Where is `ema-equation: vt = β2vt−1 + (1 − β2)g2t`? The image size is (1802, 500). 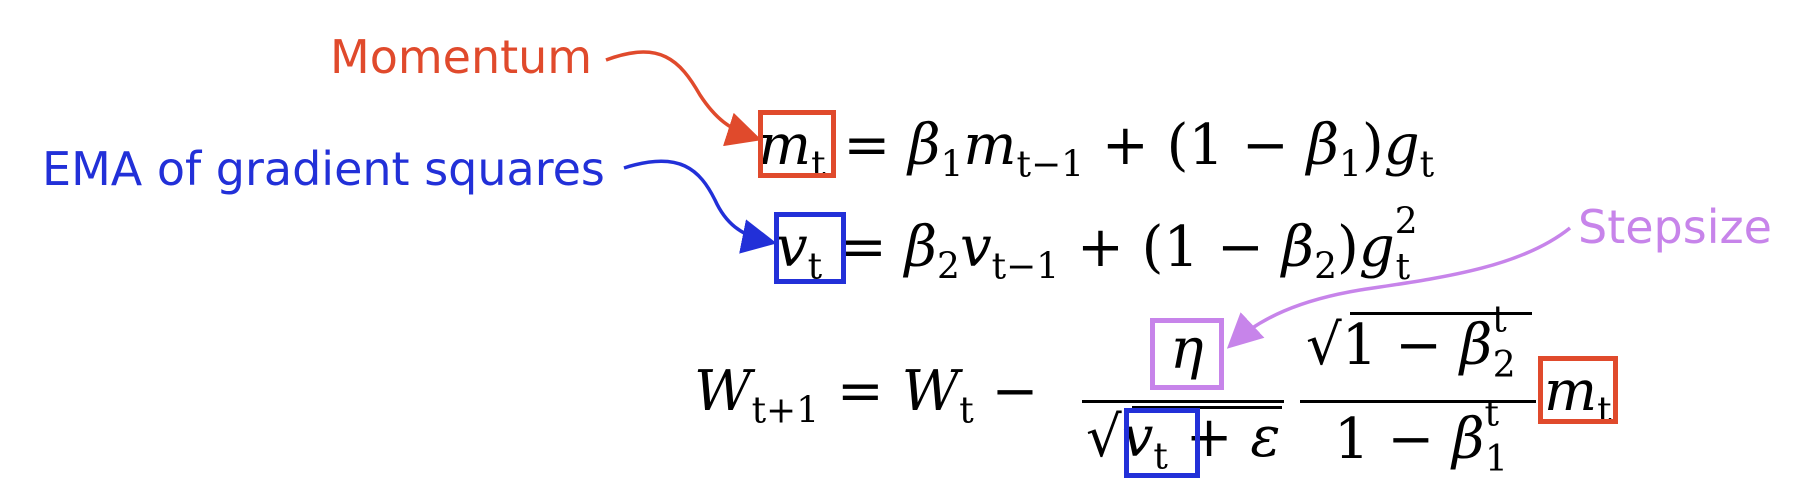 ema-equation: vt = β2vt−1 + (1 − β2)g2t is located at coordinates (1097, 244).